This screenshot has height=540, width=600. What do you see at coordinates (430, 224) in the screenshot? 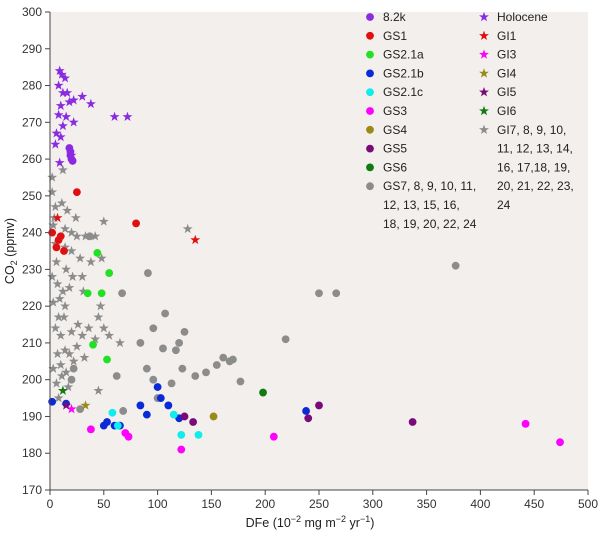
I see `legend-label: 18, 19, 20, 22, 24` at bounding box center [430, 224].